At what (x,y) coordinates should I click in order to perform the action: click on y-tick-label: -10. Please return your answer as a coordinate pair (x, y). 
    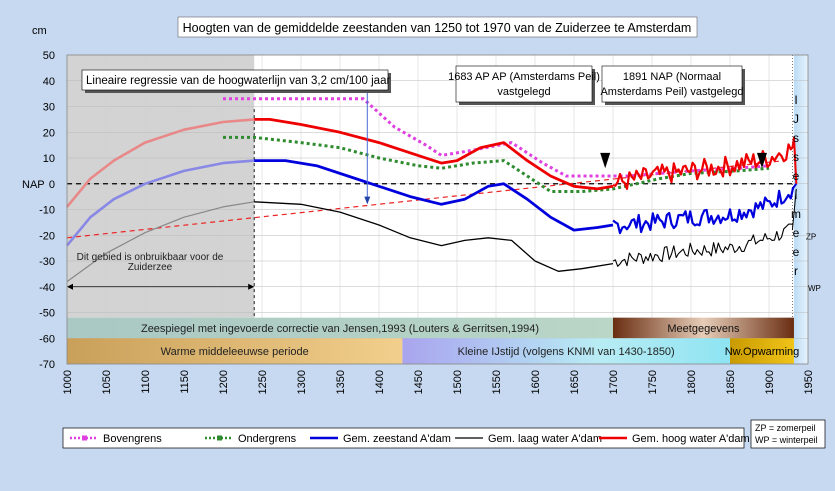
    Looking at the image, I should click on (47, 211).